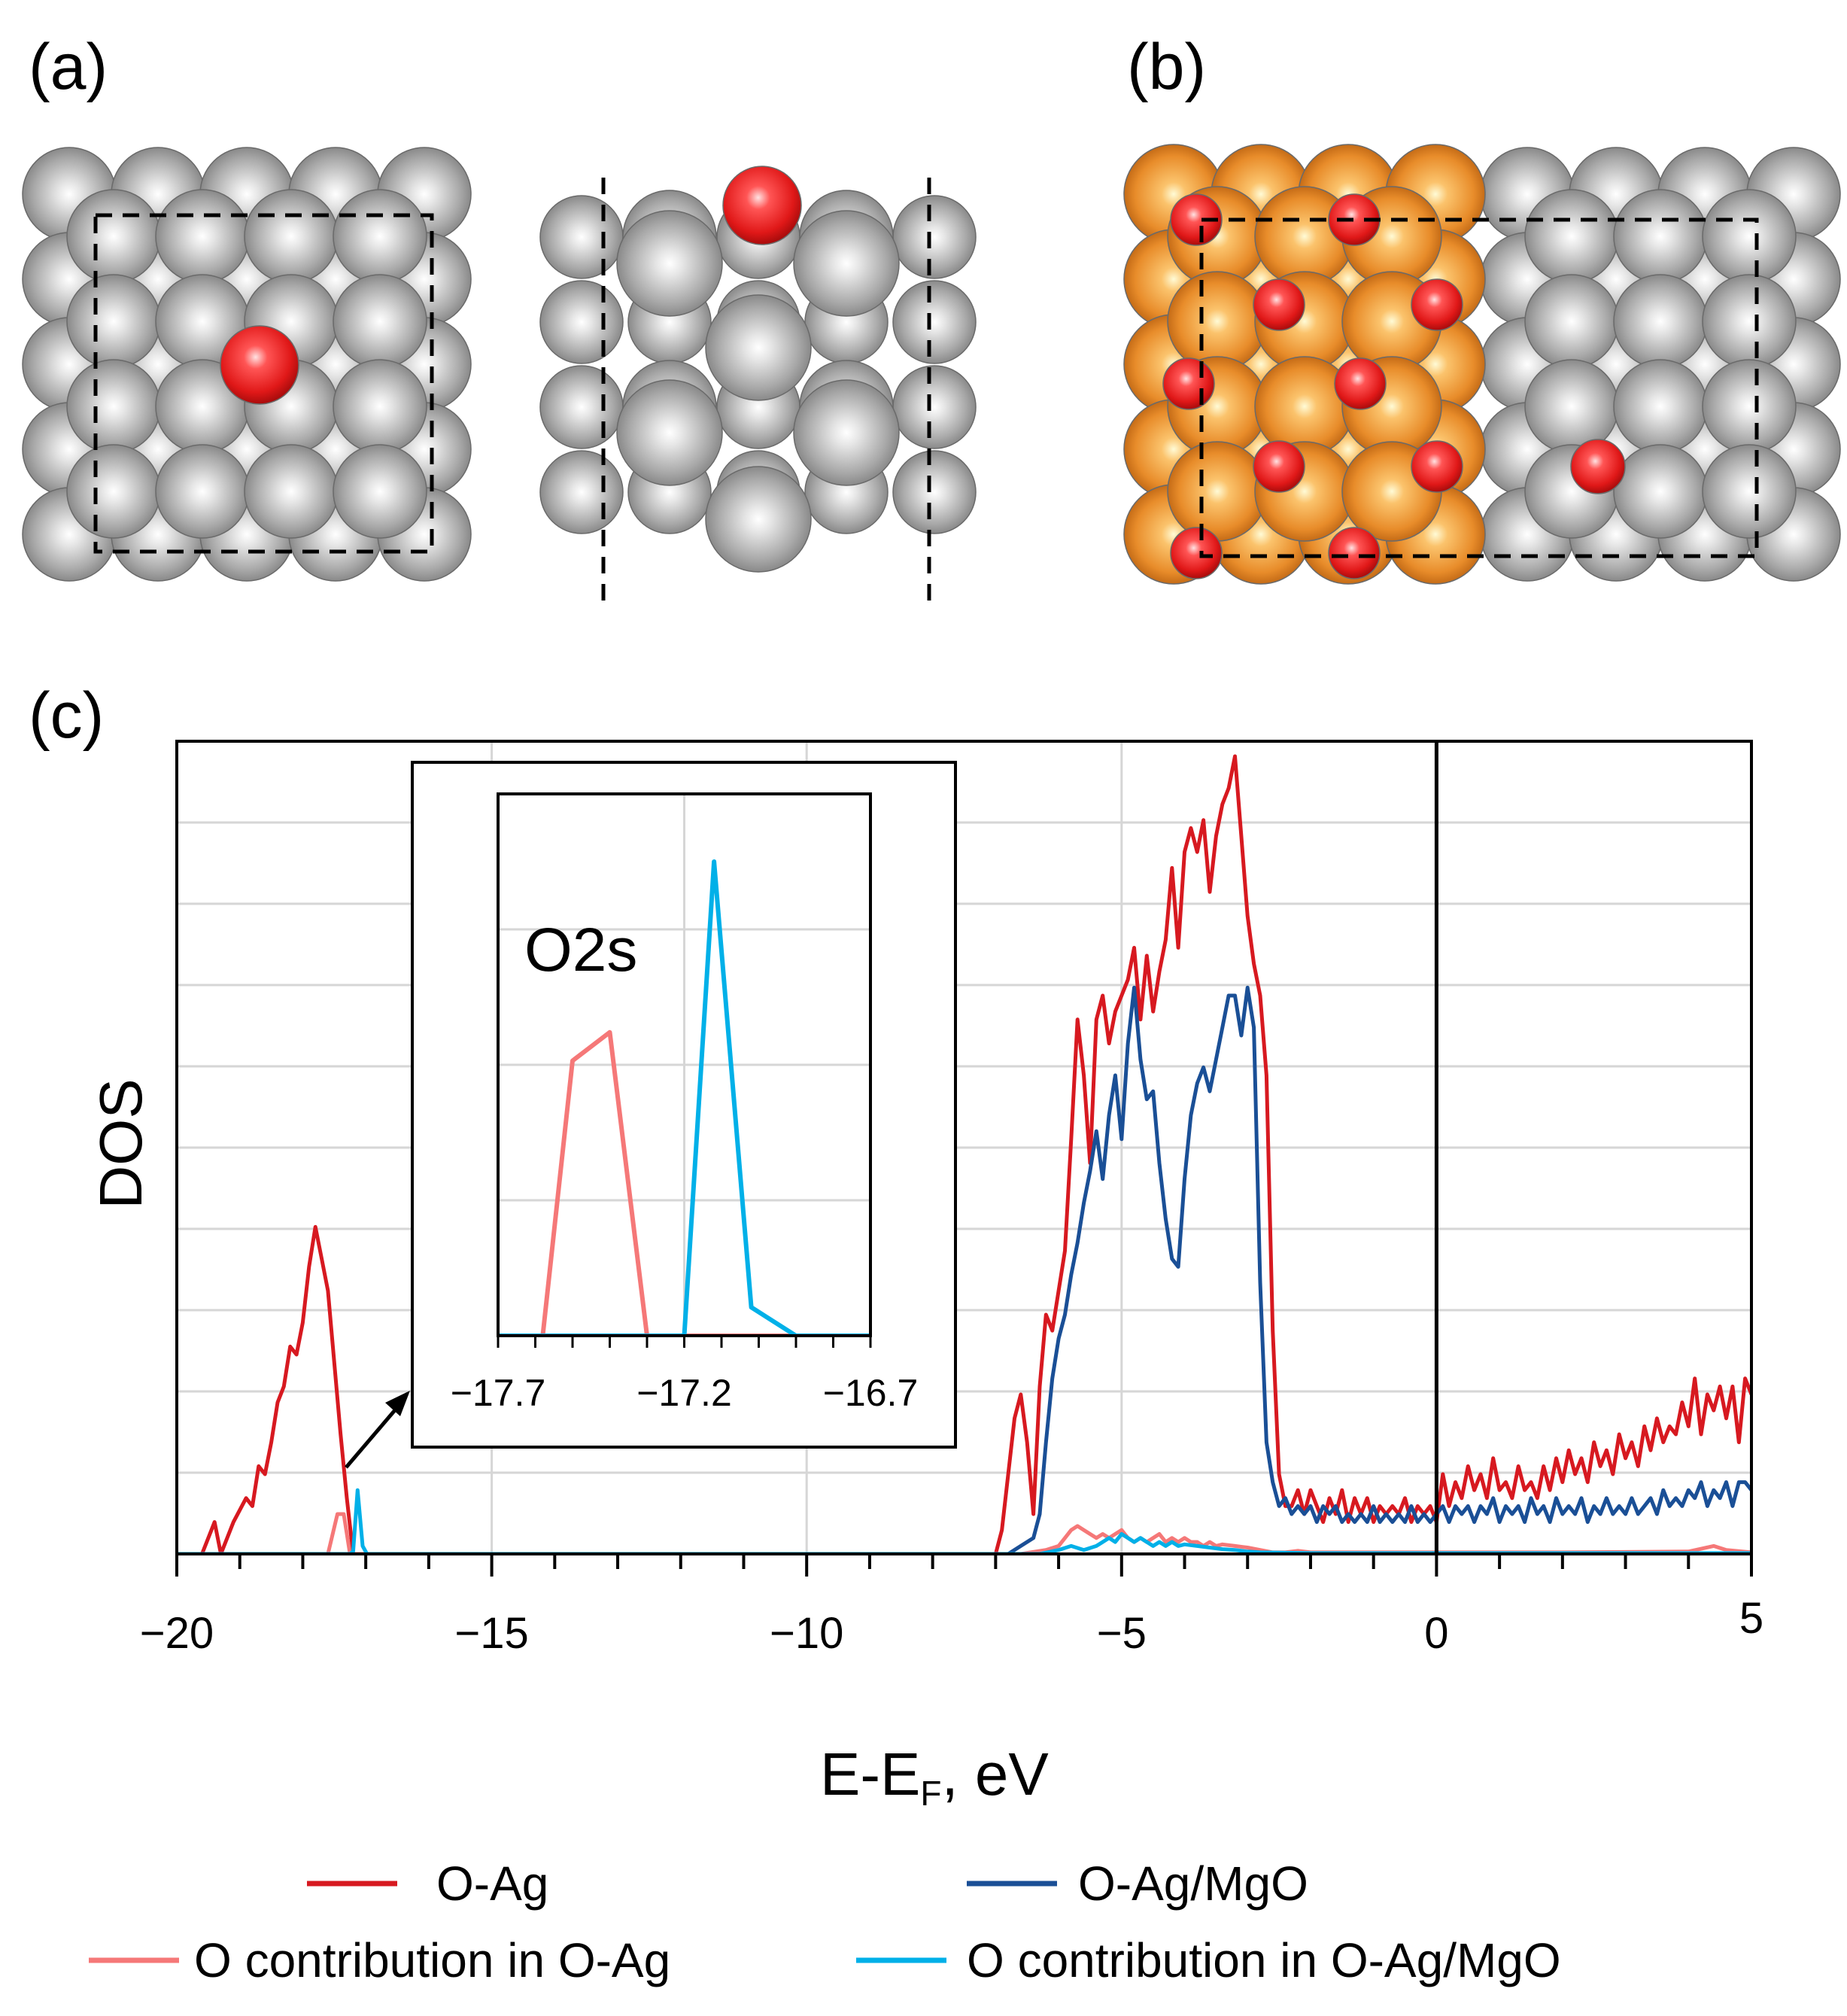  What do you see at coordinates (995, 1774) in the screenshot?
I see `x-axis-title-suffix: , eV` at bounding box center [995, 1774].